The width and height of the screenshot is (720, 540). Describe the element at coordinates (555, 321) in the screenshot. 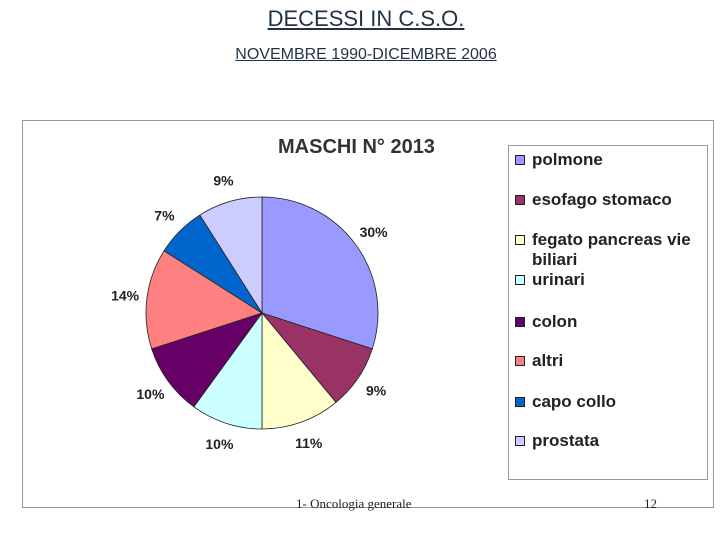

I see `legend-label: colon` at that location.